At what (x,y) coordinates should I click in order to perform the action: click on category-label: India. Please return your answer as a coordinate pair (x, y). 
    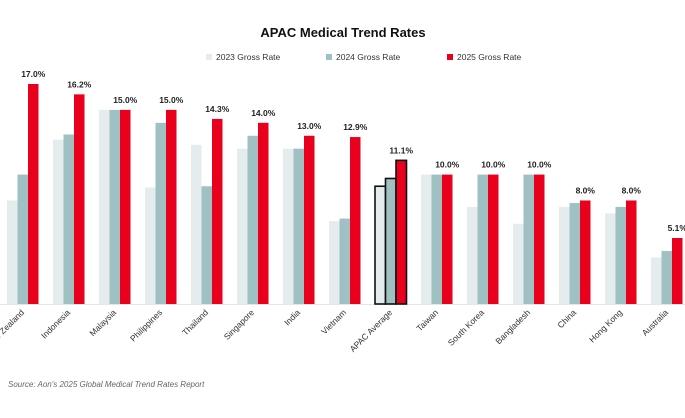
    Looking at the image, I should click on (292, 317).